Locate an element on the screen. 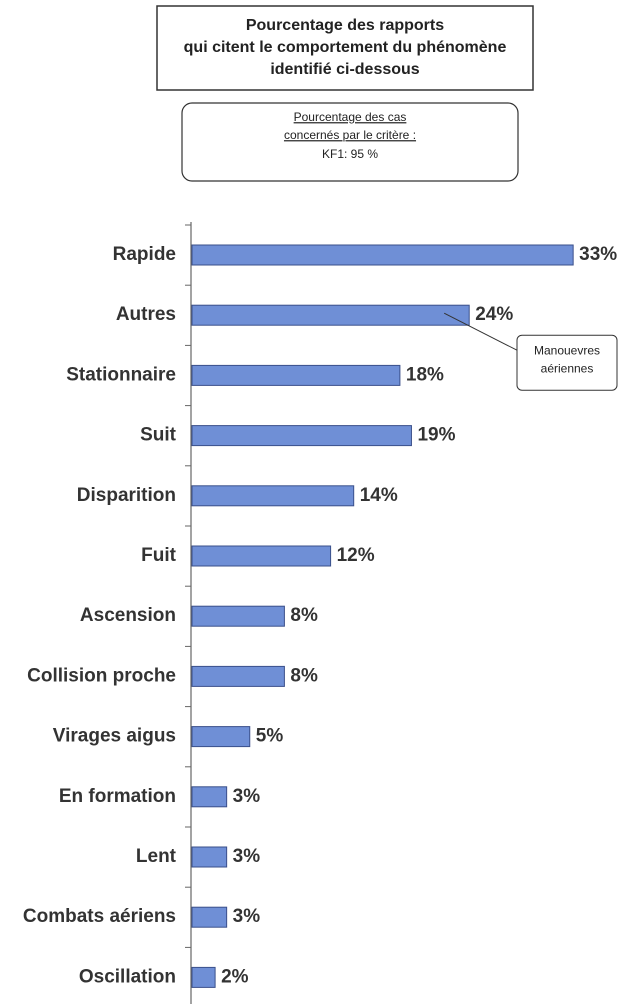 This screenshot has height=1004, width=623. criterion-box is located at coordinates (350, 142).